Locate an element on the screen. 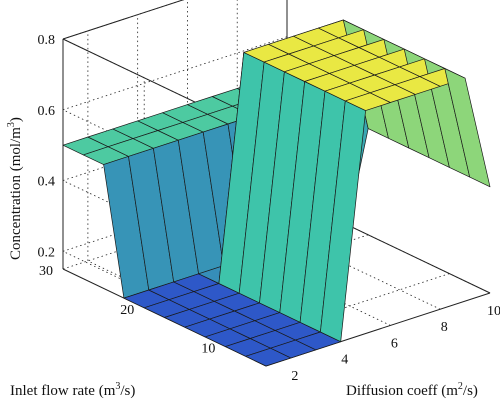 The height and width of the screenshot is (405, 500). z-axis-label: Concentration (mol/m3) is located at coordinates (15, 188).